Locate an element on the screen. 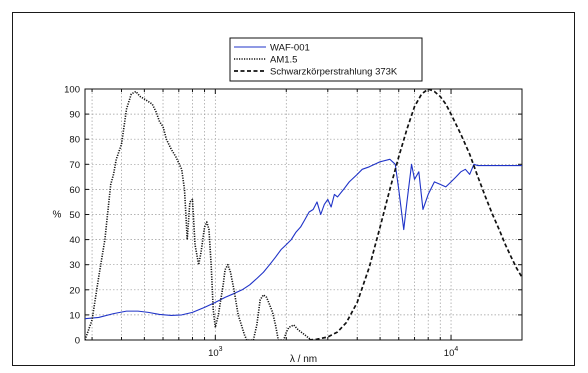 The width and height of the screenshot is (588, 373). legend-label: WAF-001 is located at coordinates (290, 48).